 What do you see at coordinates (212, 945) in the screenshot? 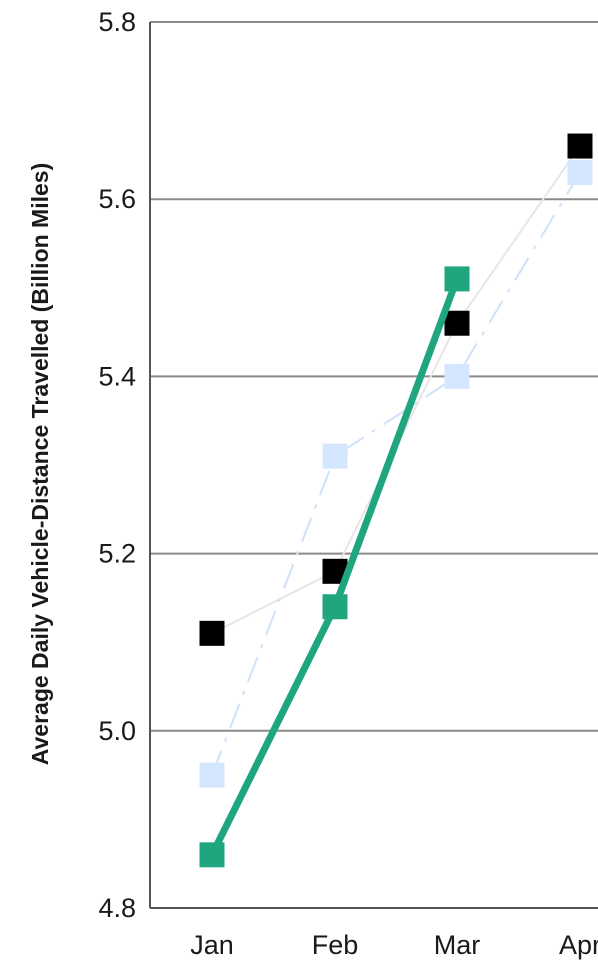
I see `x-tick-label: Jan` at bounding box center [212, 945].